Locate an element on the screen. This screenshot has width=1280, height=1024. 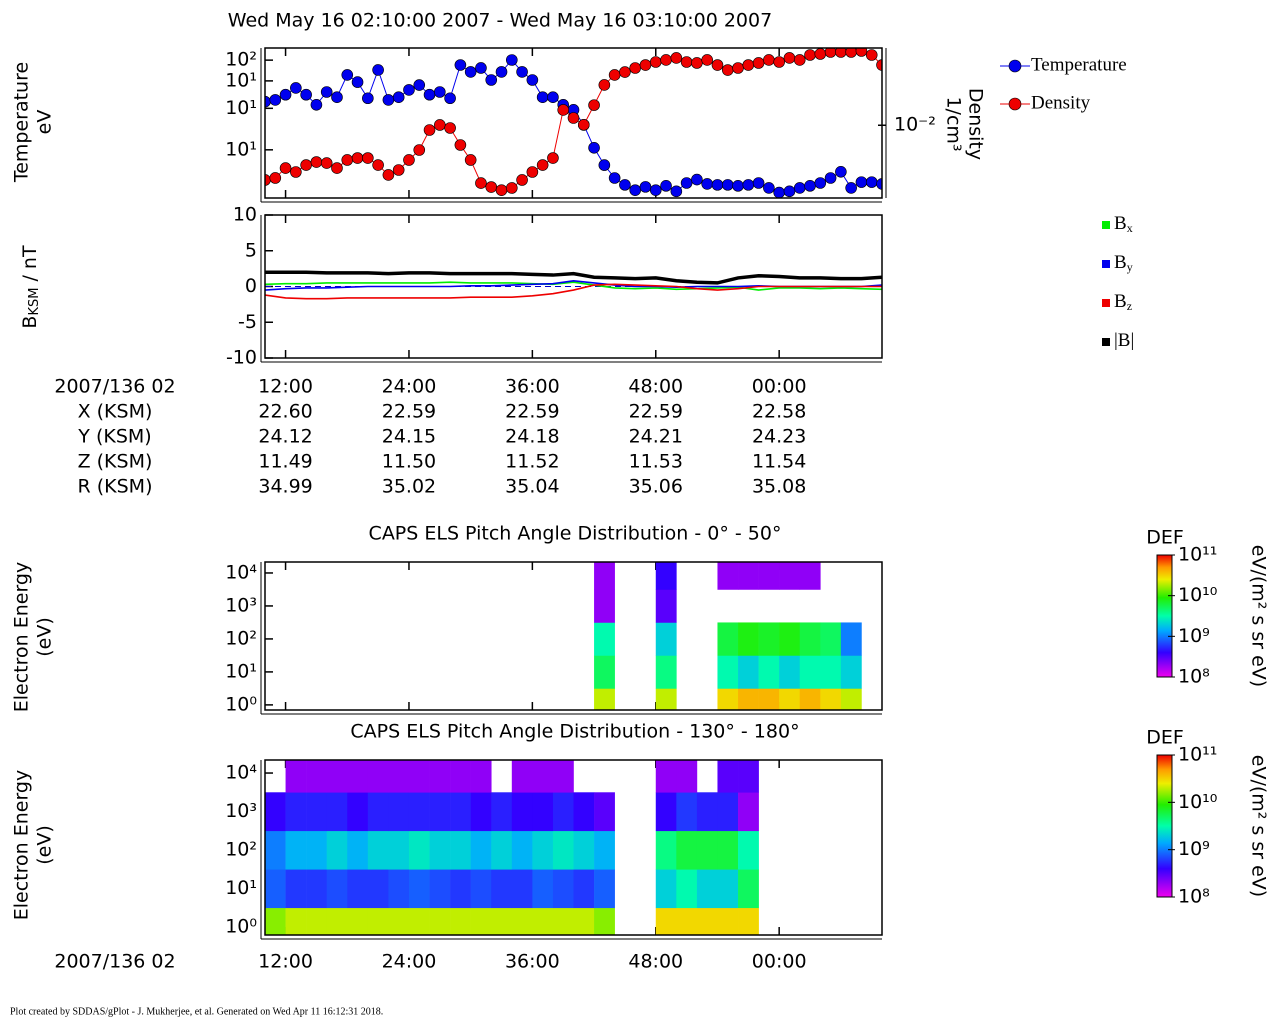
ephemeris-label: R (KSM) is located at coordinates (115, 487).